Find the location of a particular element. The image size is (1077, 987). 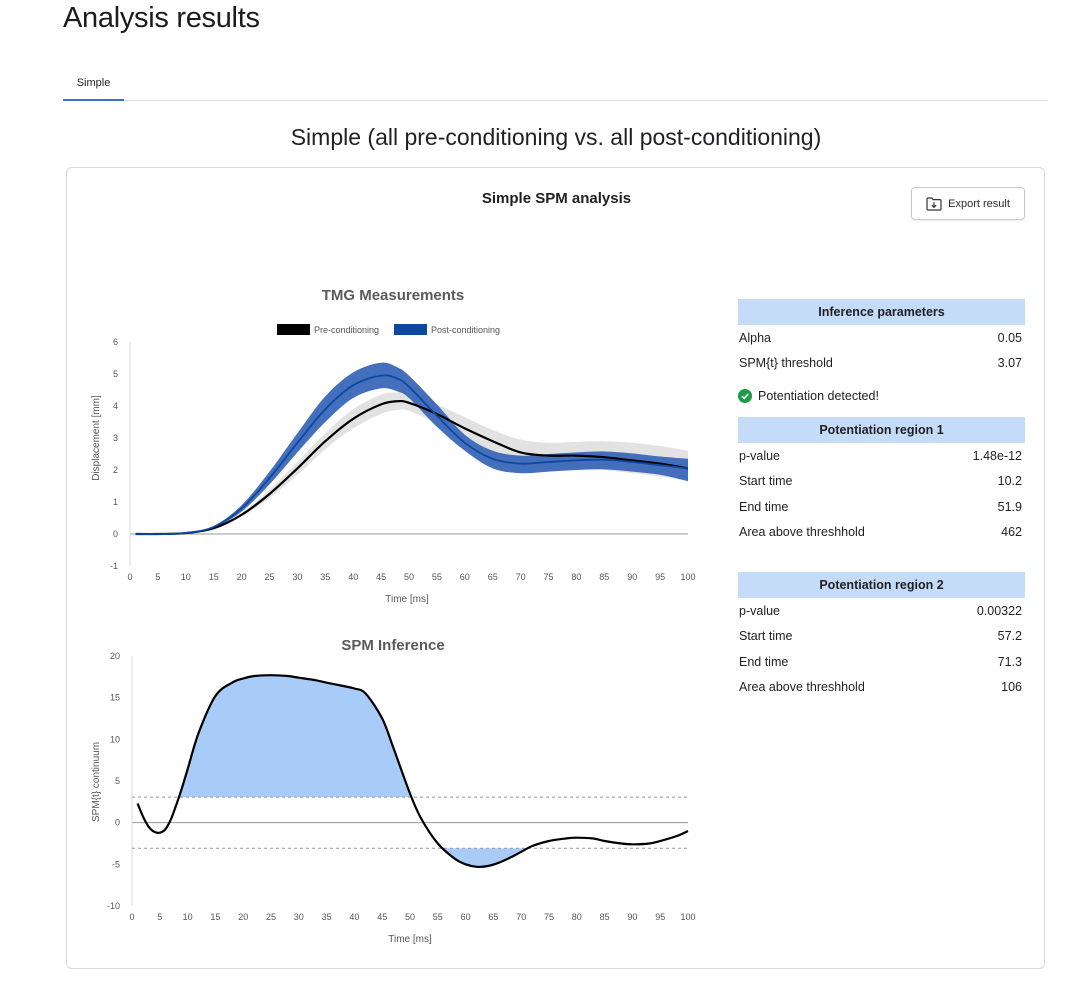

param-value: 106 is located at coordinates (1011, 687).